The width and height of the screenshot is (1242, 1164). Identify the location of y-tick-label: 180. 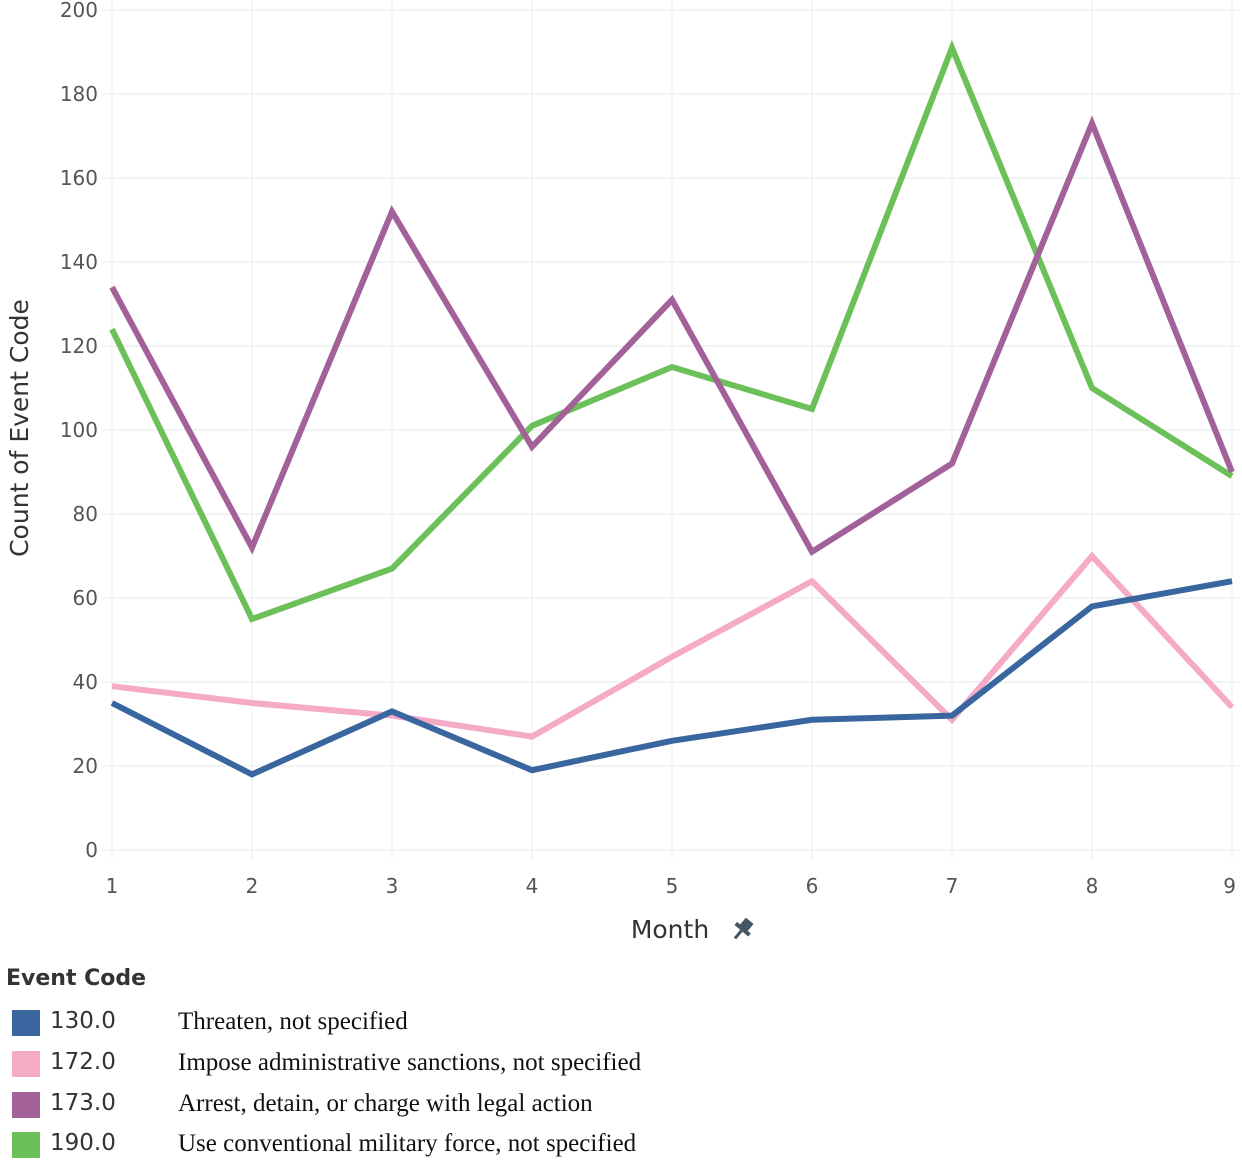
(79, 94).